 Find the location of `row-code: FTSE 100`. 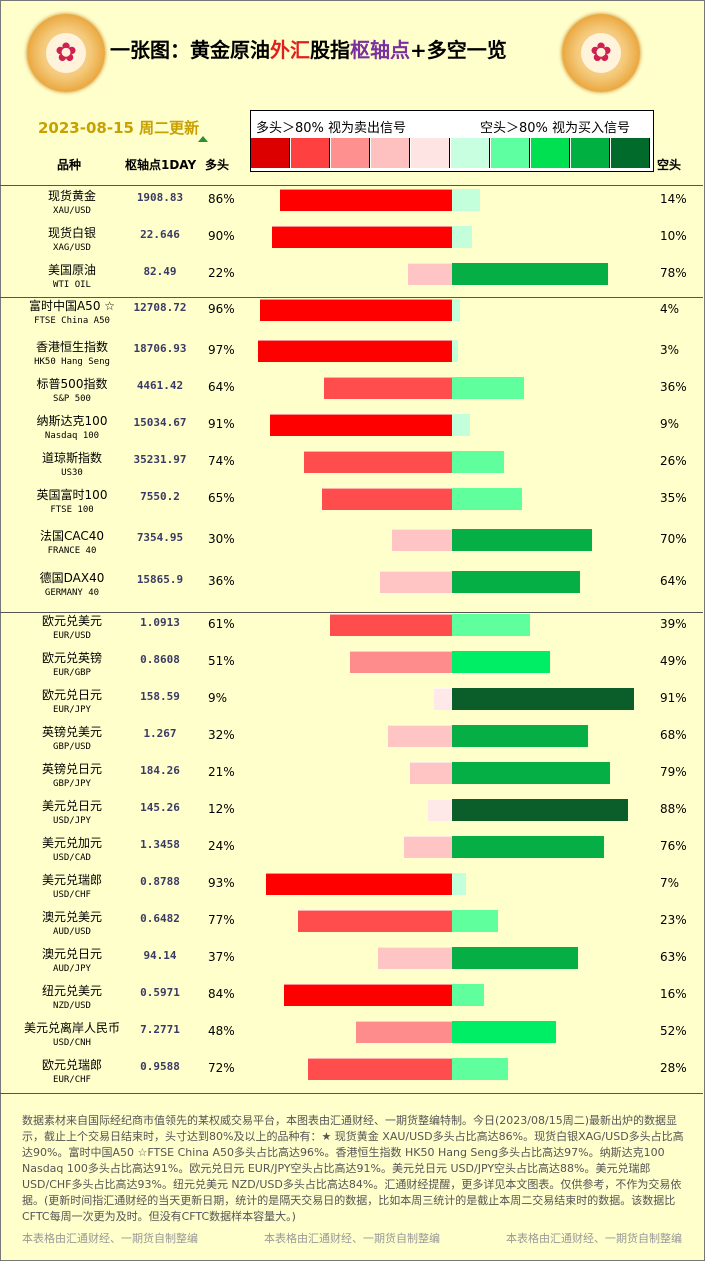

row-code: FTSE 100 is located at coordinates (72, 510).